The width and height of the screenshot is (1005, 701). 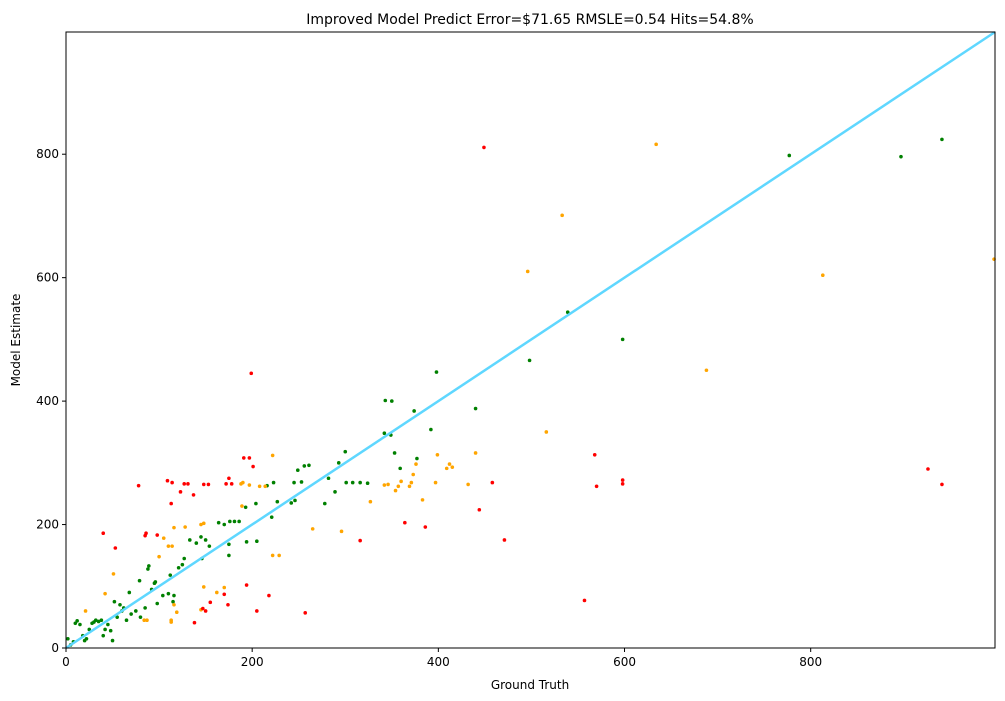 What do you see at coordinates (16, 340) in the screenshot?
I see `y-axis-label: Model Estimate` at bounding box center [16, 340].